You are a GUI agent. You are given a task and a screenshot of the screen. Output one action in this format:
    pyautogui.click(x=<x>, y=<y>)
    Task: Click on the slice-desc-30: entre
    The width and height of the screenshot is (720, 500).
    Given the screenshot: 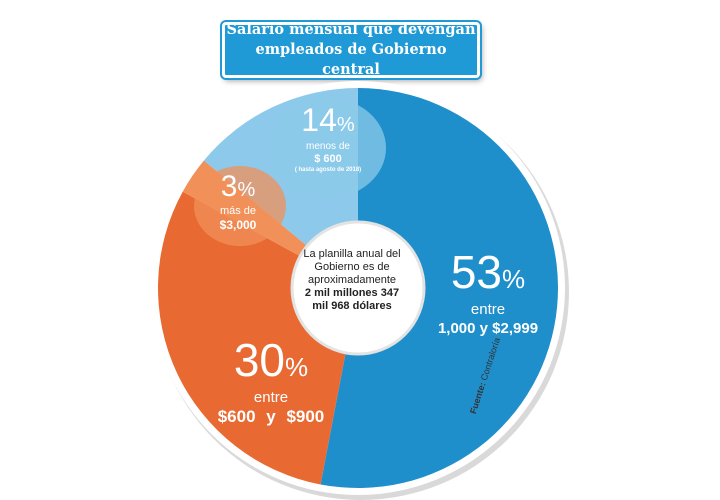 What is the action you would take?
    pyautogui.click(x=271, y=397)
    